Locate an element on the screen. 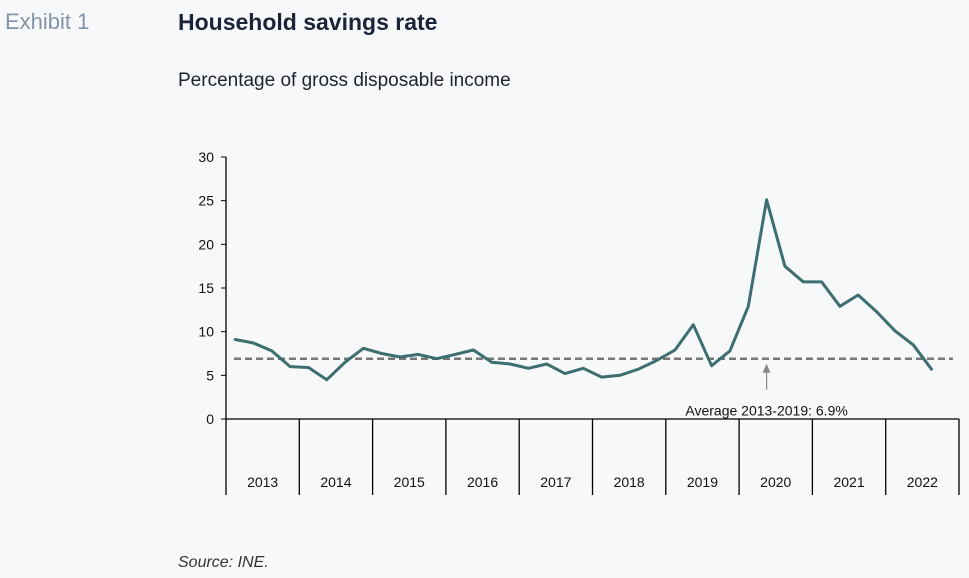 This screenshot has height=578, width=969. x-tick-label: 2019 is located at coordinates (702, 482).